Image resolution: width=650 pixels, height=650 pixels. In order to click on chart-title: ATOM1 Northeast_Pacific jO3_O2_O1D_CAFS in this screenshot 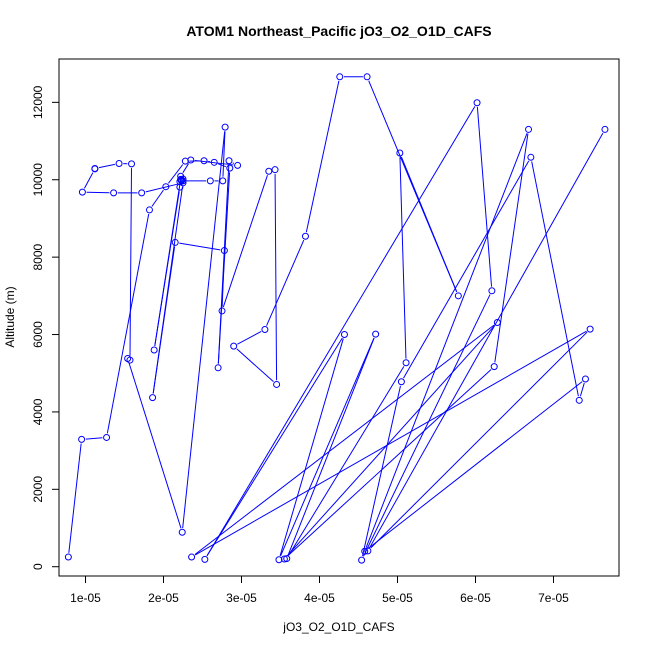, I will do `click(338, 31)`.